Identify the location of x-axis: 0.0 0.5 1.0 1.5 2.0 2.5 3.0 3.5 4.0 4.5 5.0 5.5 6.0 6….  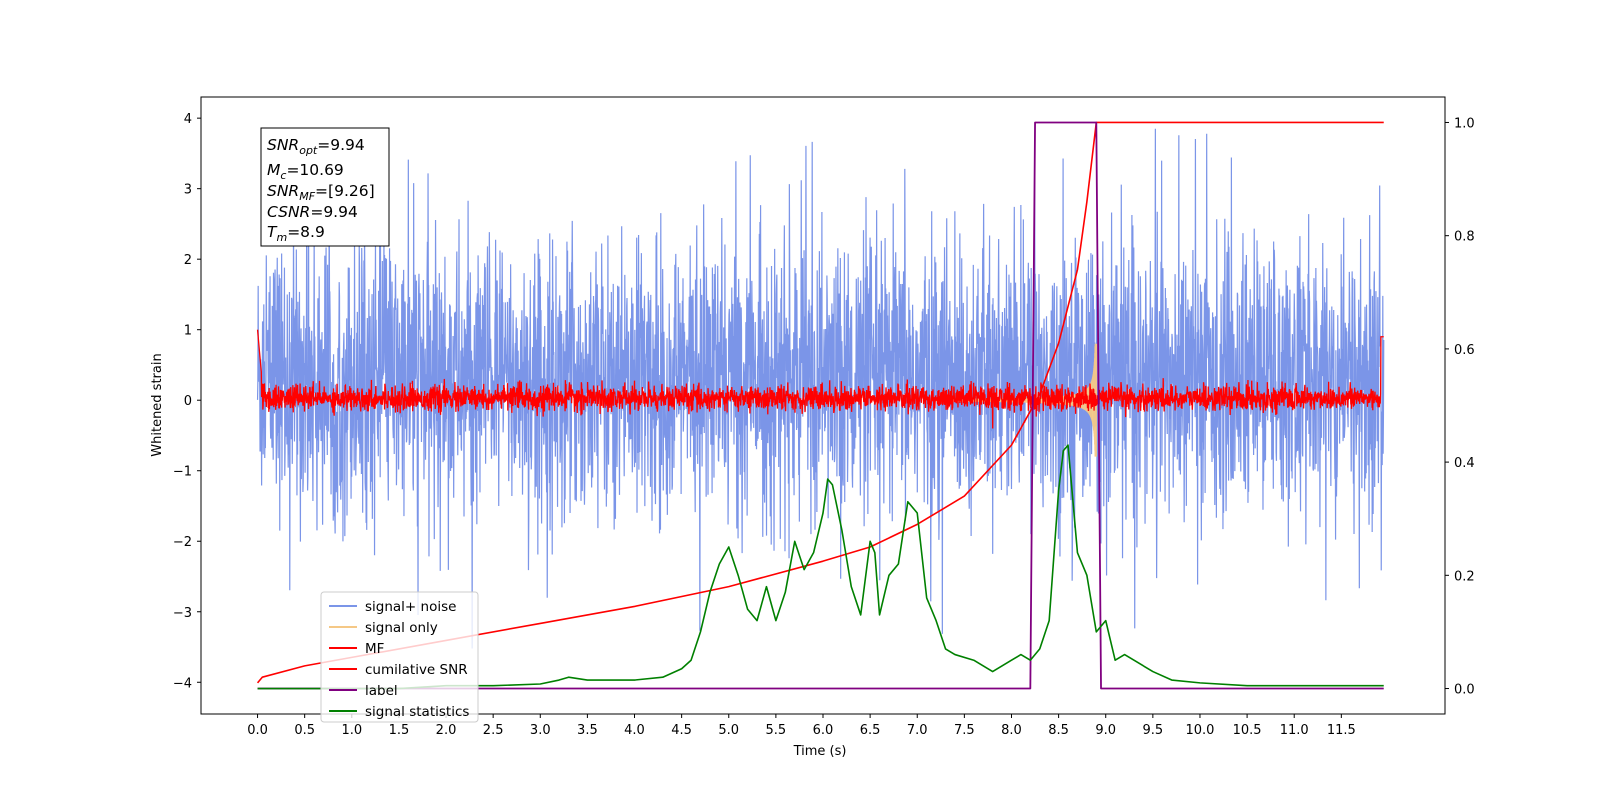
(801, 726).